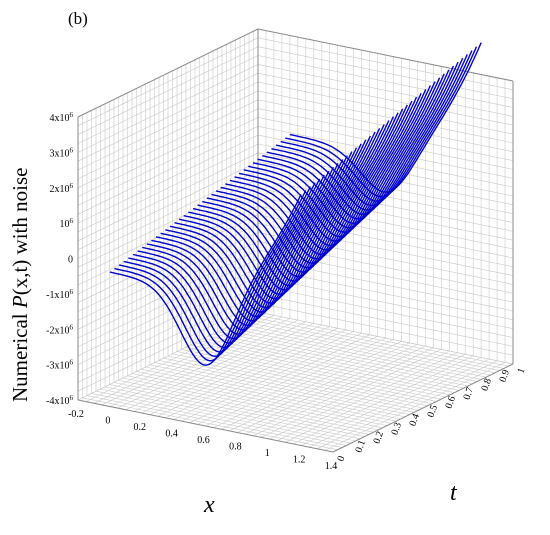  What do you see at coordinates (20, 285) in the screenshot?
I see `z-axis-label: Numerical P(x,t) with noise` at bounding box center [20, 285].